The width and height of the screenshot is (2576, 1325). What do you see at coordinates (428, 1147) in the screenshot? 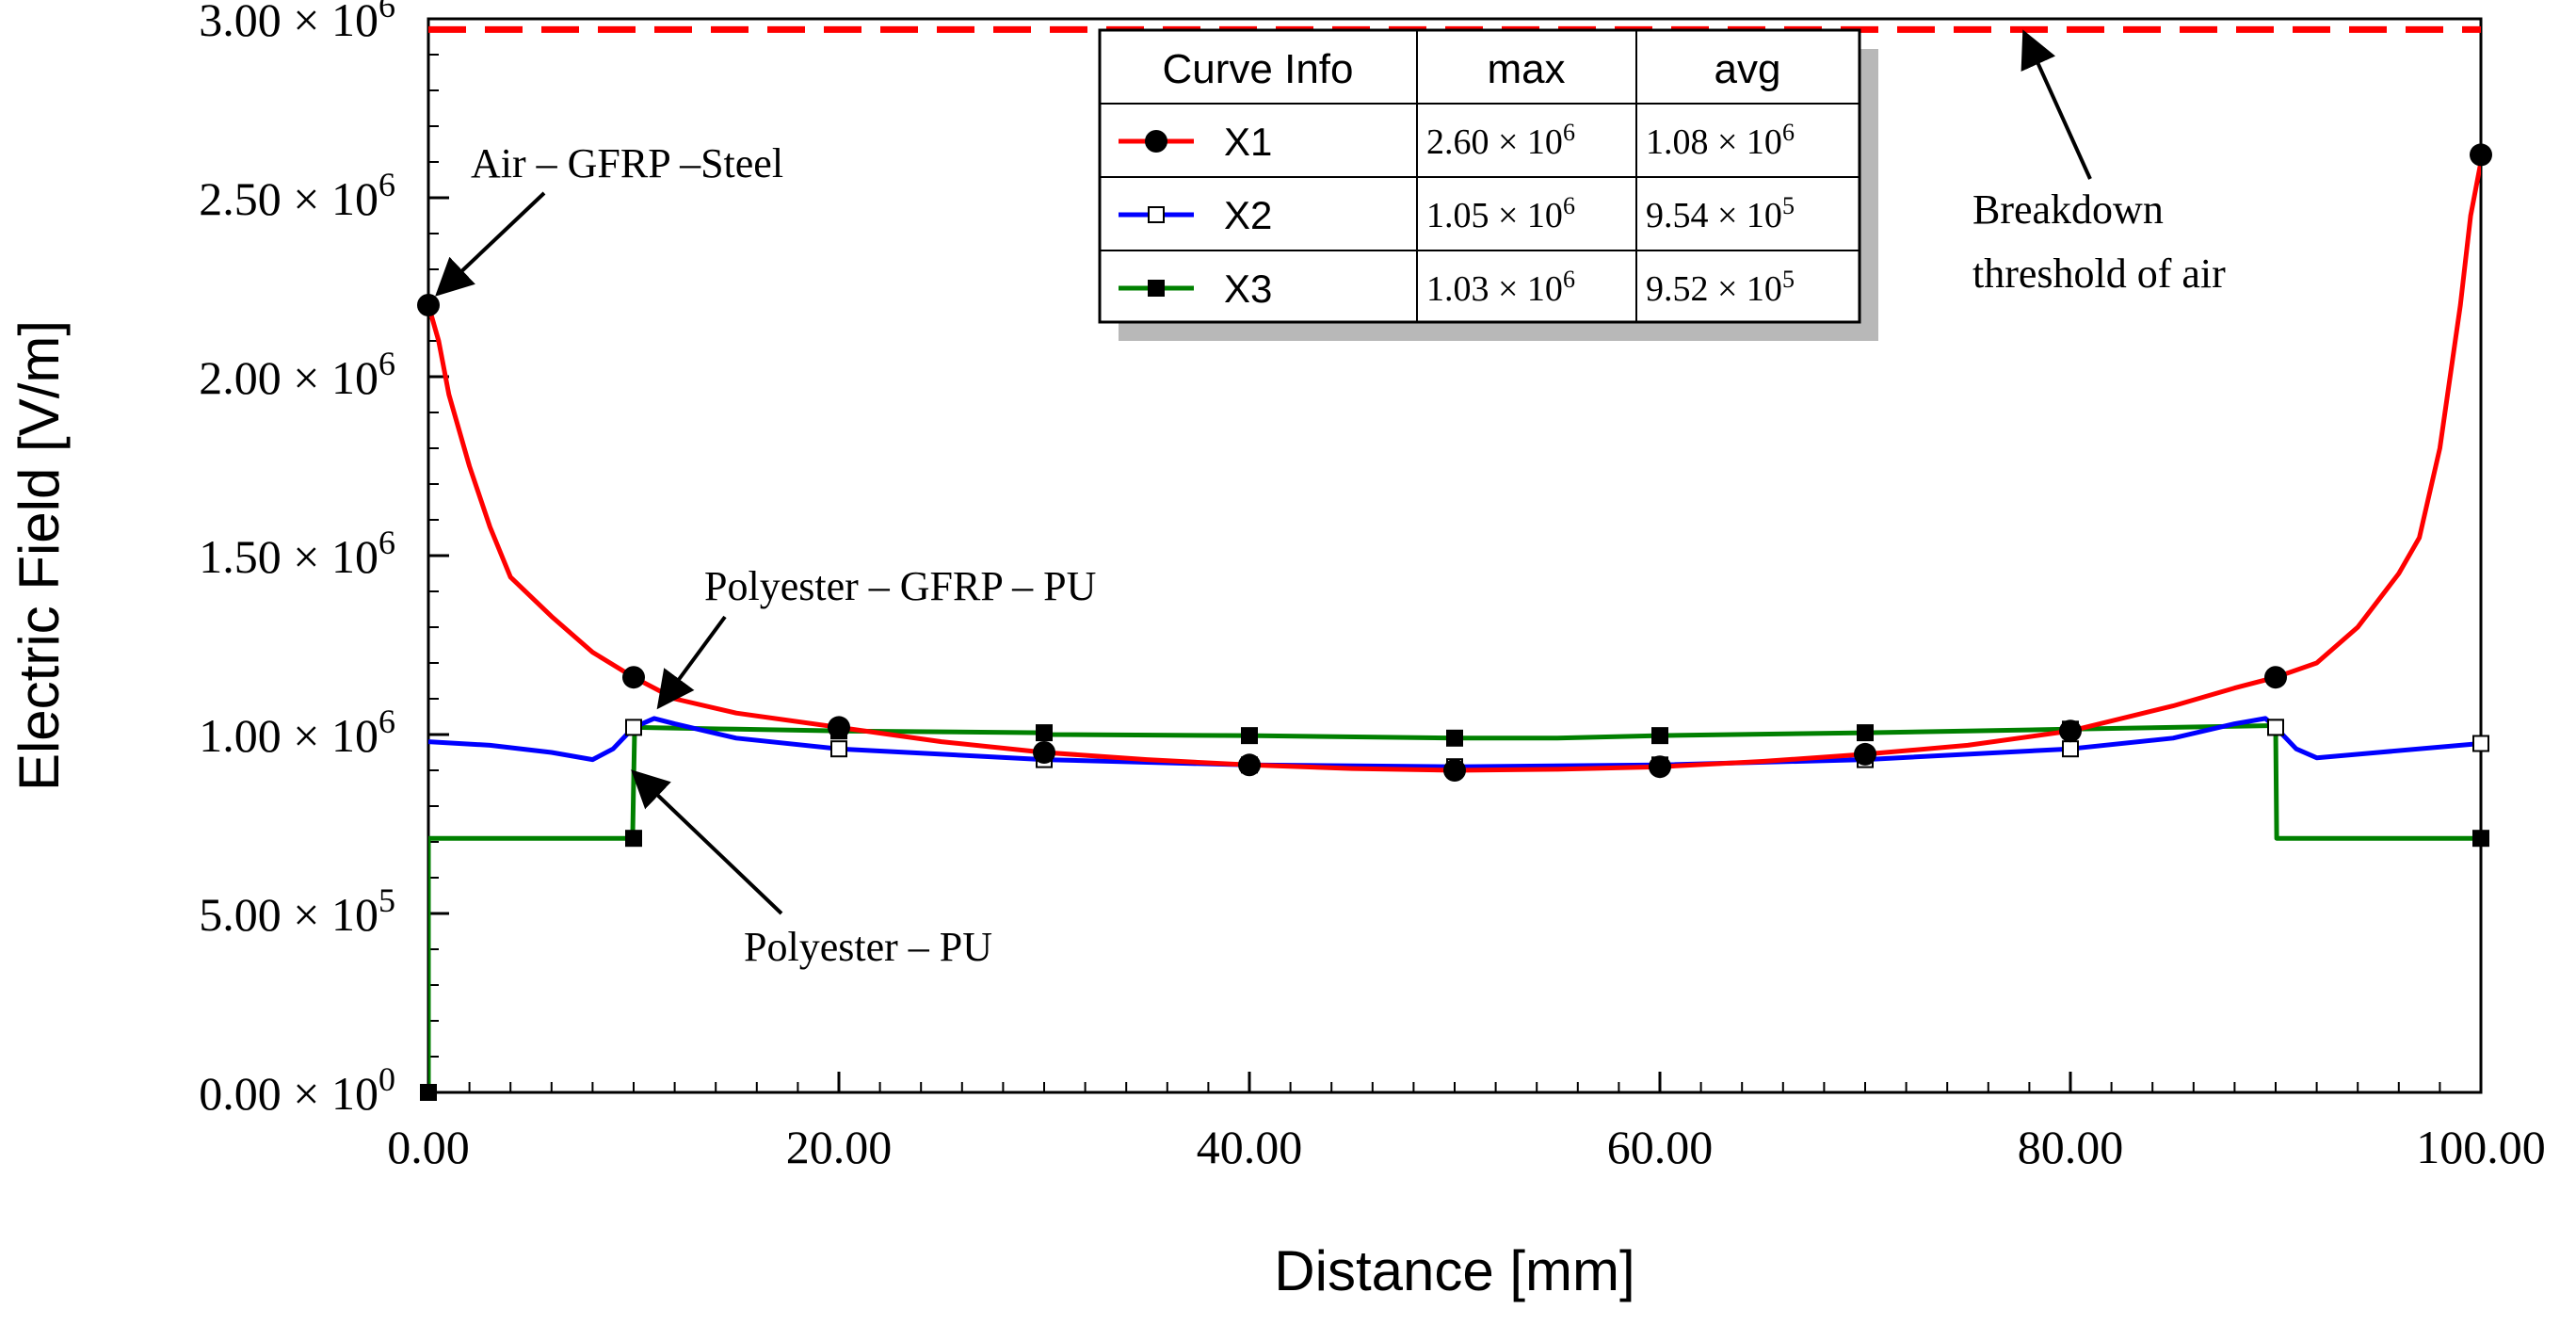
I see `x-tick-label: 0.00` at bounding box center [428, 1147].